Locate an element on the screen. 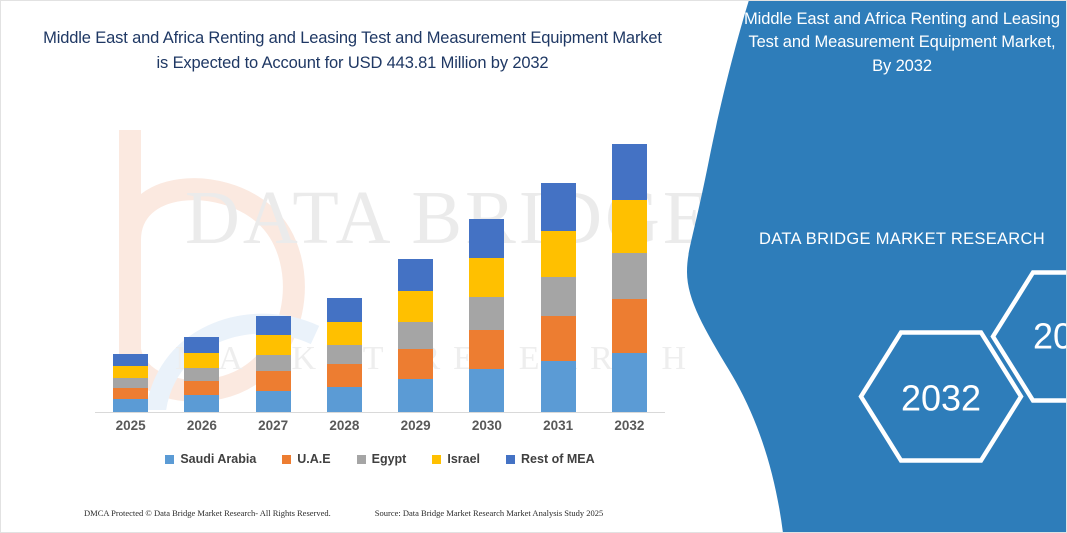 The width and height of the screenshot is (1067, 533). x-tick-2025: 2025 is located at coordinates (130, 425).